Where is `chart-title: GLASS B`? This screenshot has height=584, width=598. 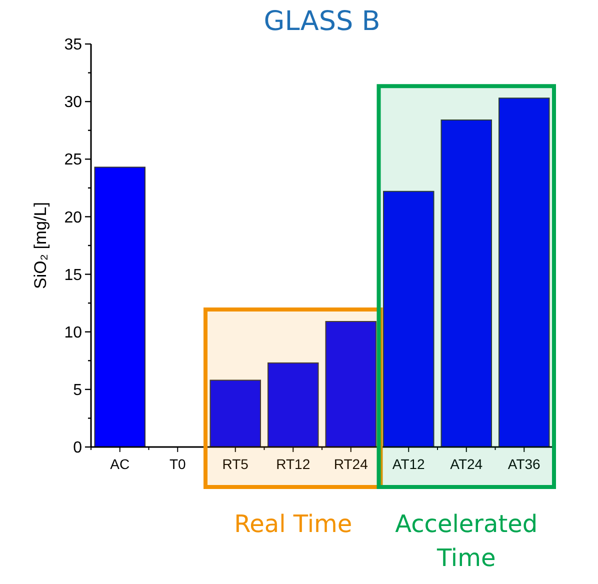
chart-title: GLASS B is located at coordinates (322, 21).